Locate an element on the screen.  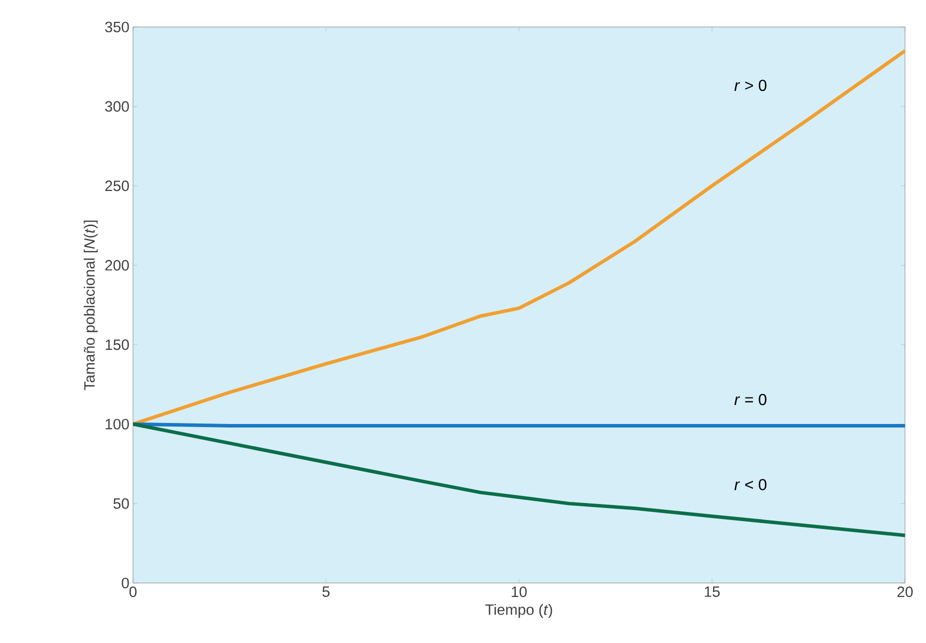
x-tick-label: 10 is located at coordinates (519, 592).